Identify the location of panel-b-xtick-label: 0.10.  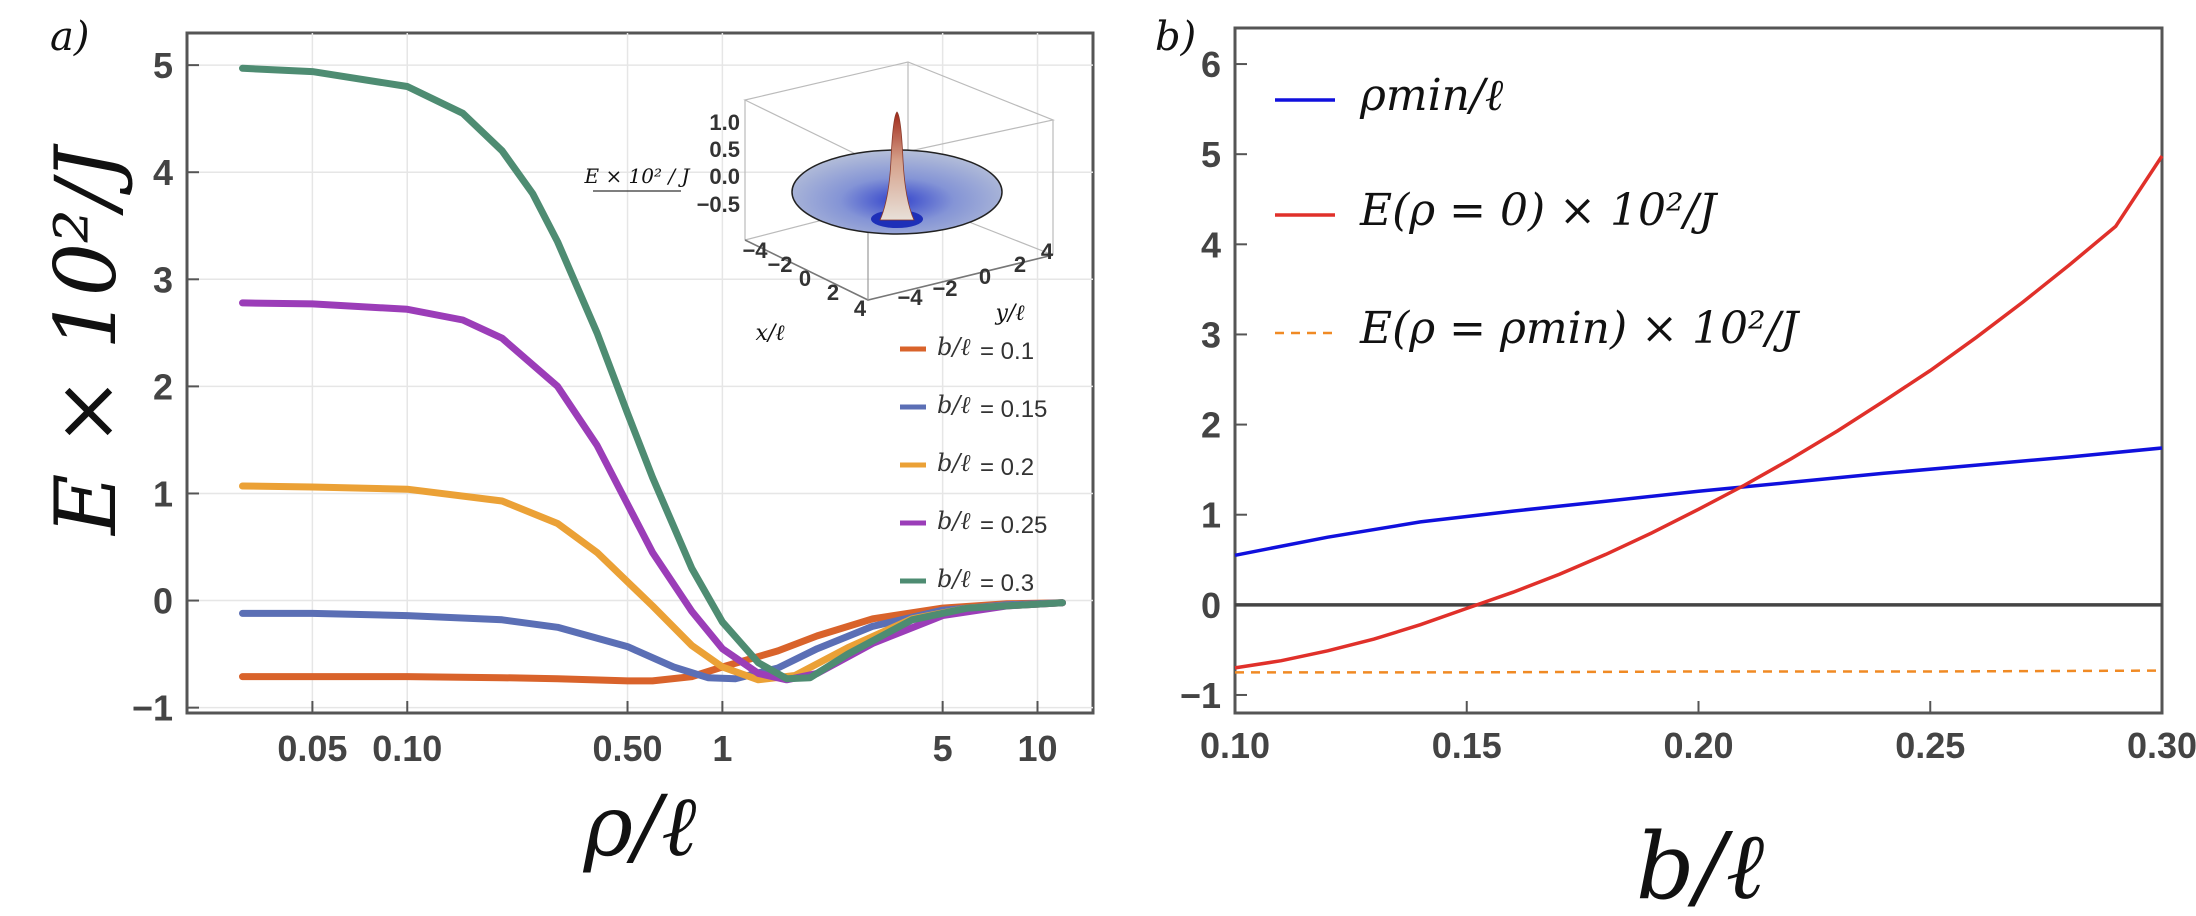
(1235, 745).